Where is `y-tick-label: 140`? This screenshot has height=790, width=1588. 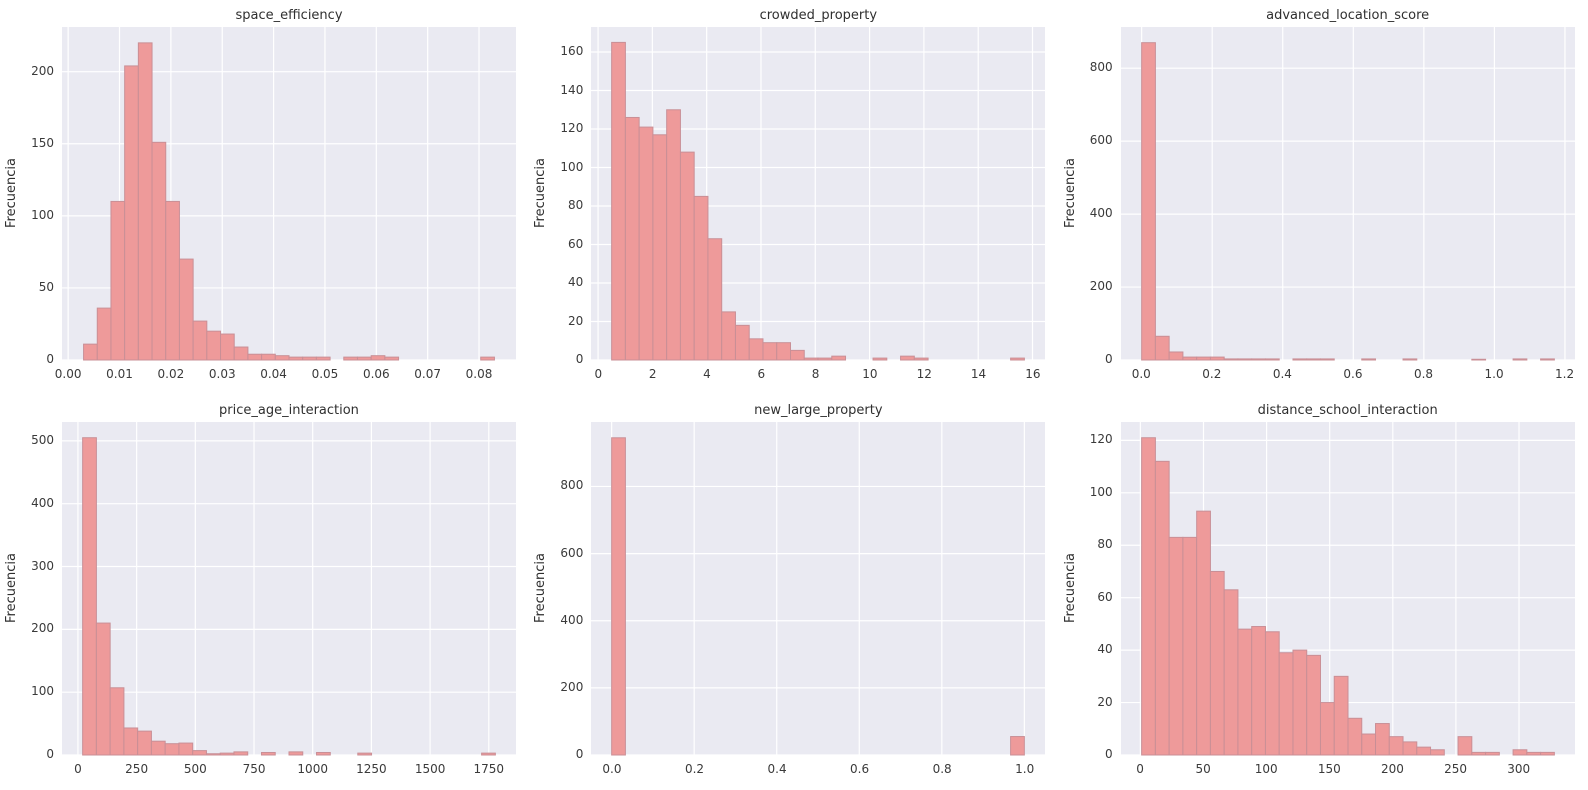 y-tick-label: 140 is located at coordinates (572, 89).